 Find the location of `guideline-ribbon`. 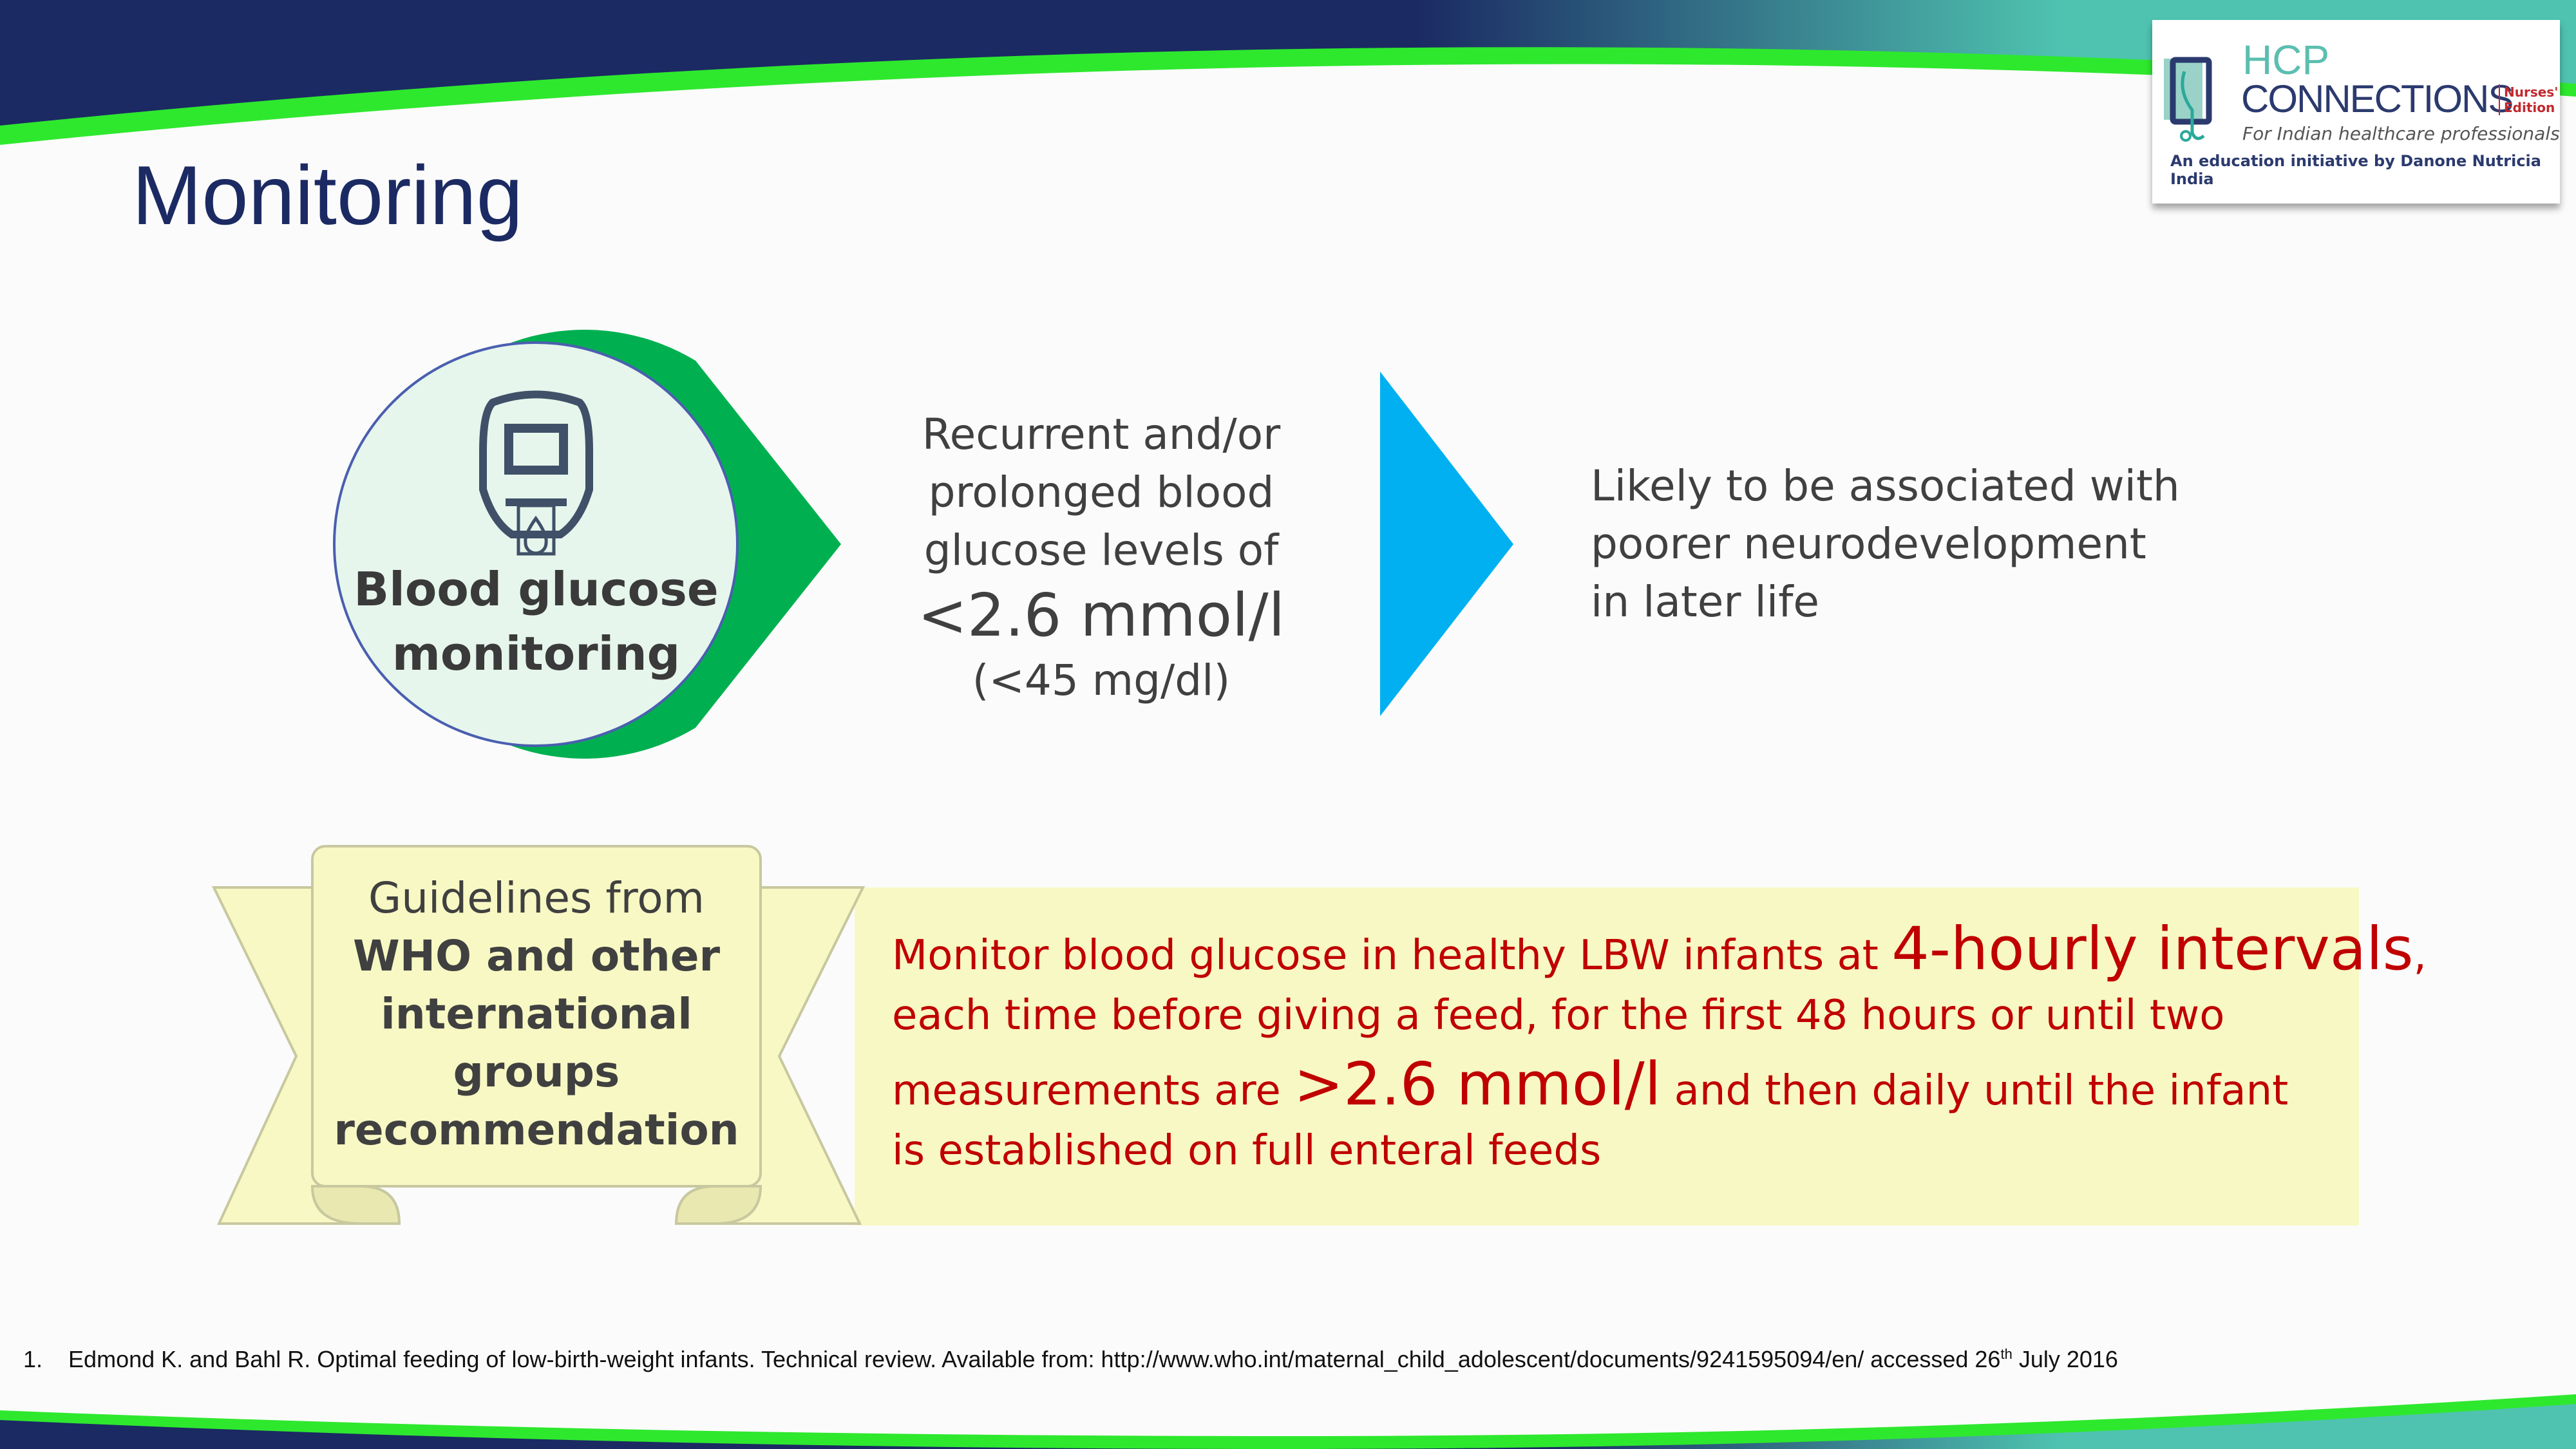

guideline-ribbon is located at coordinates (538, 1035).